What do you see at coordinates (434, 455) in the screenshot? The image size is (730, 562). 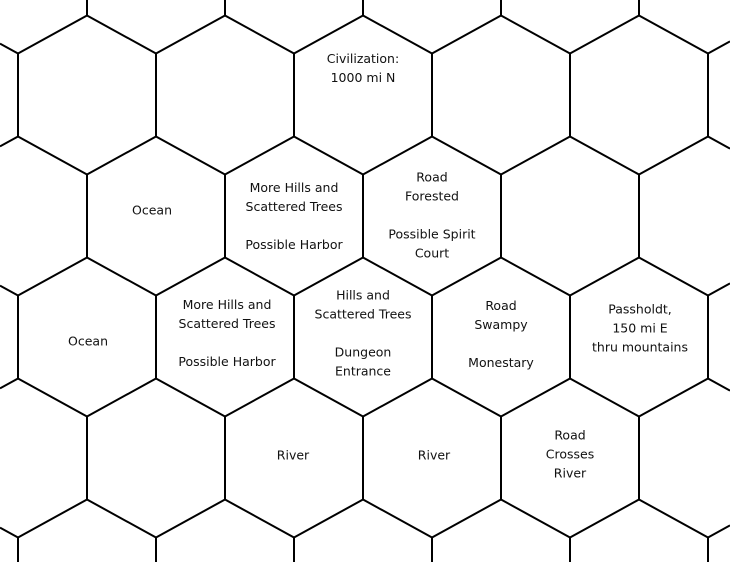 I see `hex-label-river-east: River` at bounding box center [434, 455].